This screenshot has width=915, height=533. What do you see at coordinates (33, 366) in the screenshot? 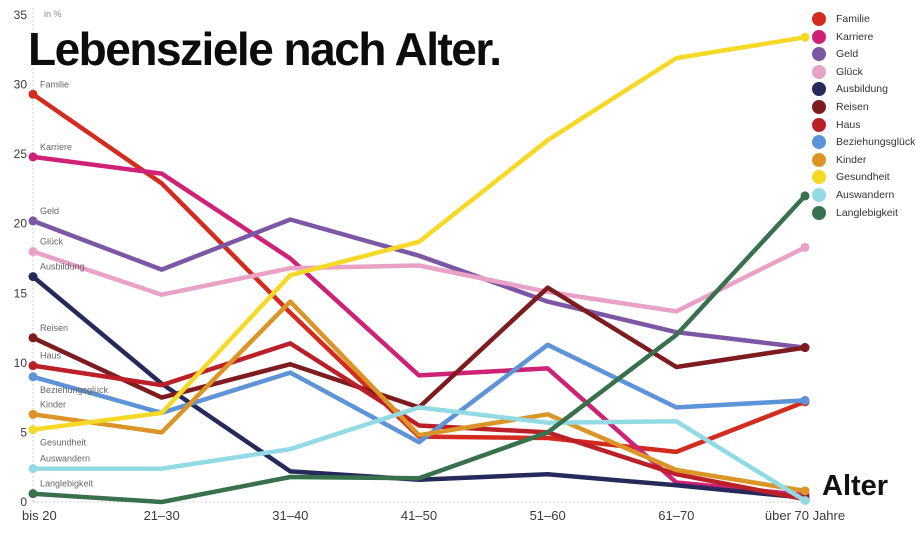
I see `series-start-dot-haus` at bounding box center [33, 366].